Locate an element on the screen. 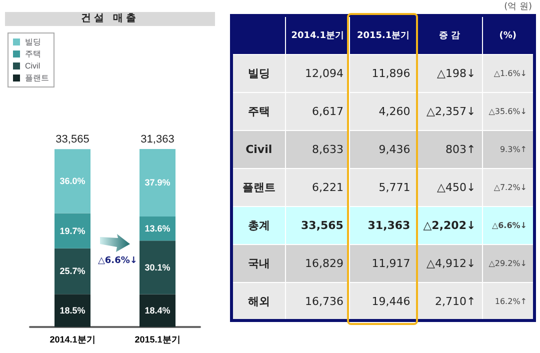 This screenshot has width=540, height=353. data-label: 18.4% is located at coordinates (157, 311).